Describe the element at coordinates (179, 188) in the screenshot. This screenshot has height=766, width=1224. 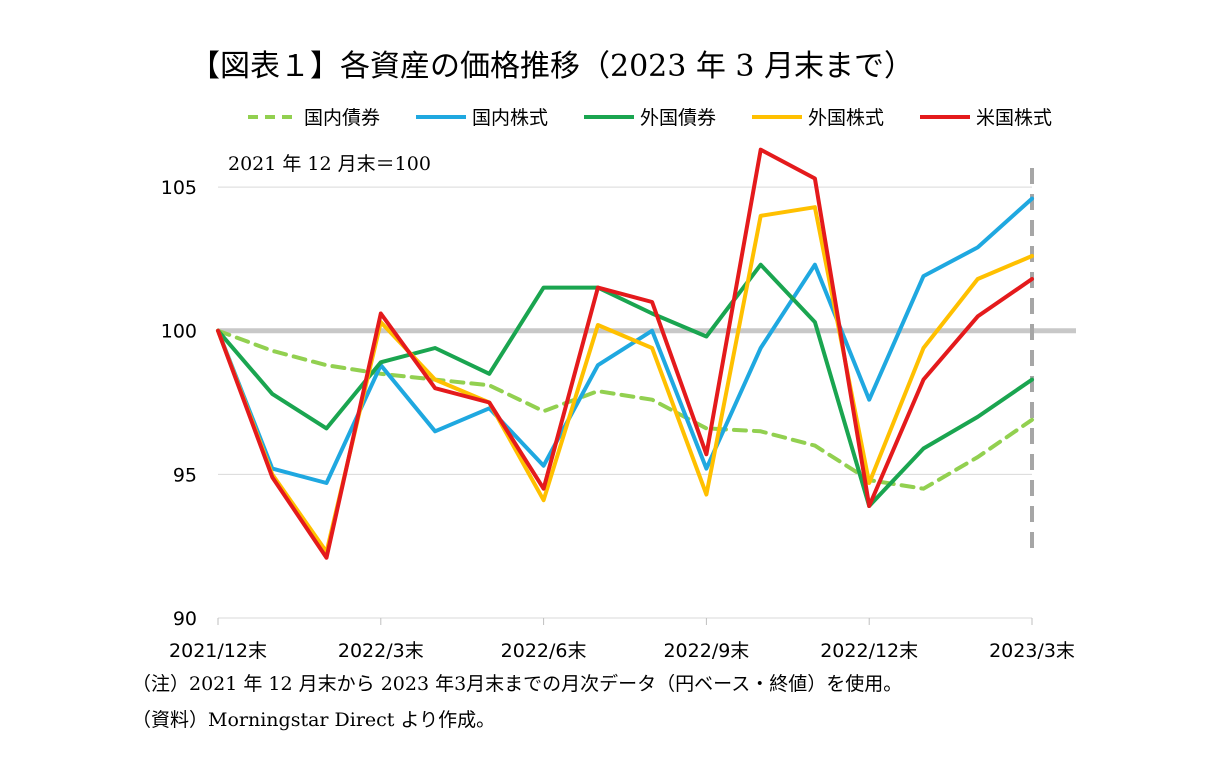
I see `y-tick-label: 105` at that location.